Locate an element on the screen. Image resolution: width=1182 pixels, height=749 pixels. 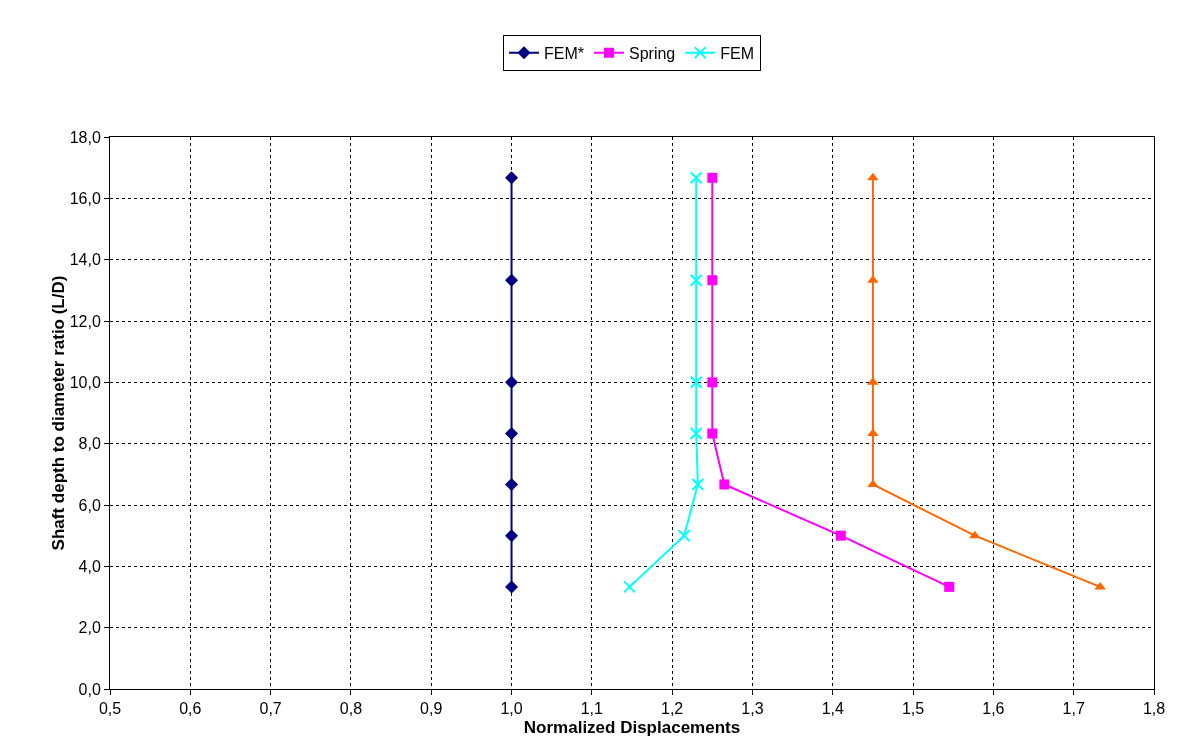
x-tick-label: 1,6 is located at coordinates (993, 709).